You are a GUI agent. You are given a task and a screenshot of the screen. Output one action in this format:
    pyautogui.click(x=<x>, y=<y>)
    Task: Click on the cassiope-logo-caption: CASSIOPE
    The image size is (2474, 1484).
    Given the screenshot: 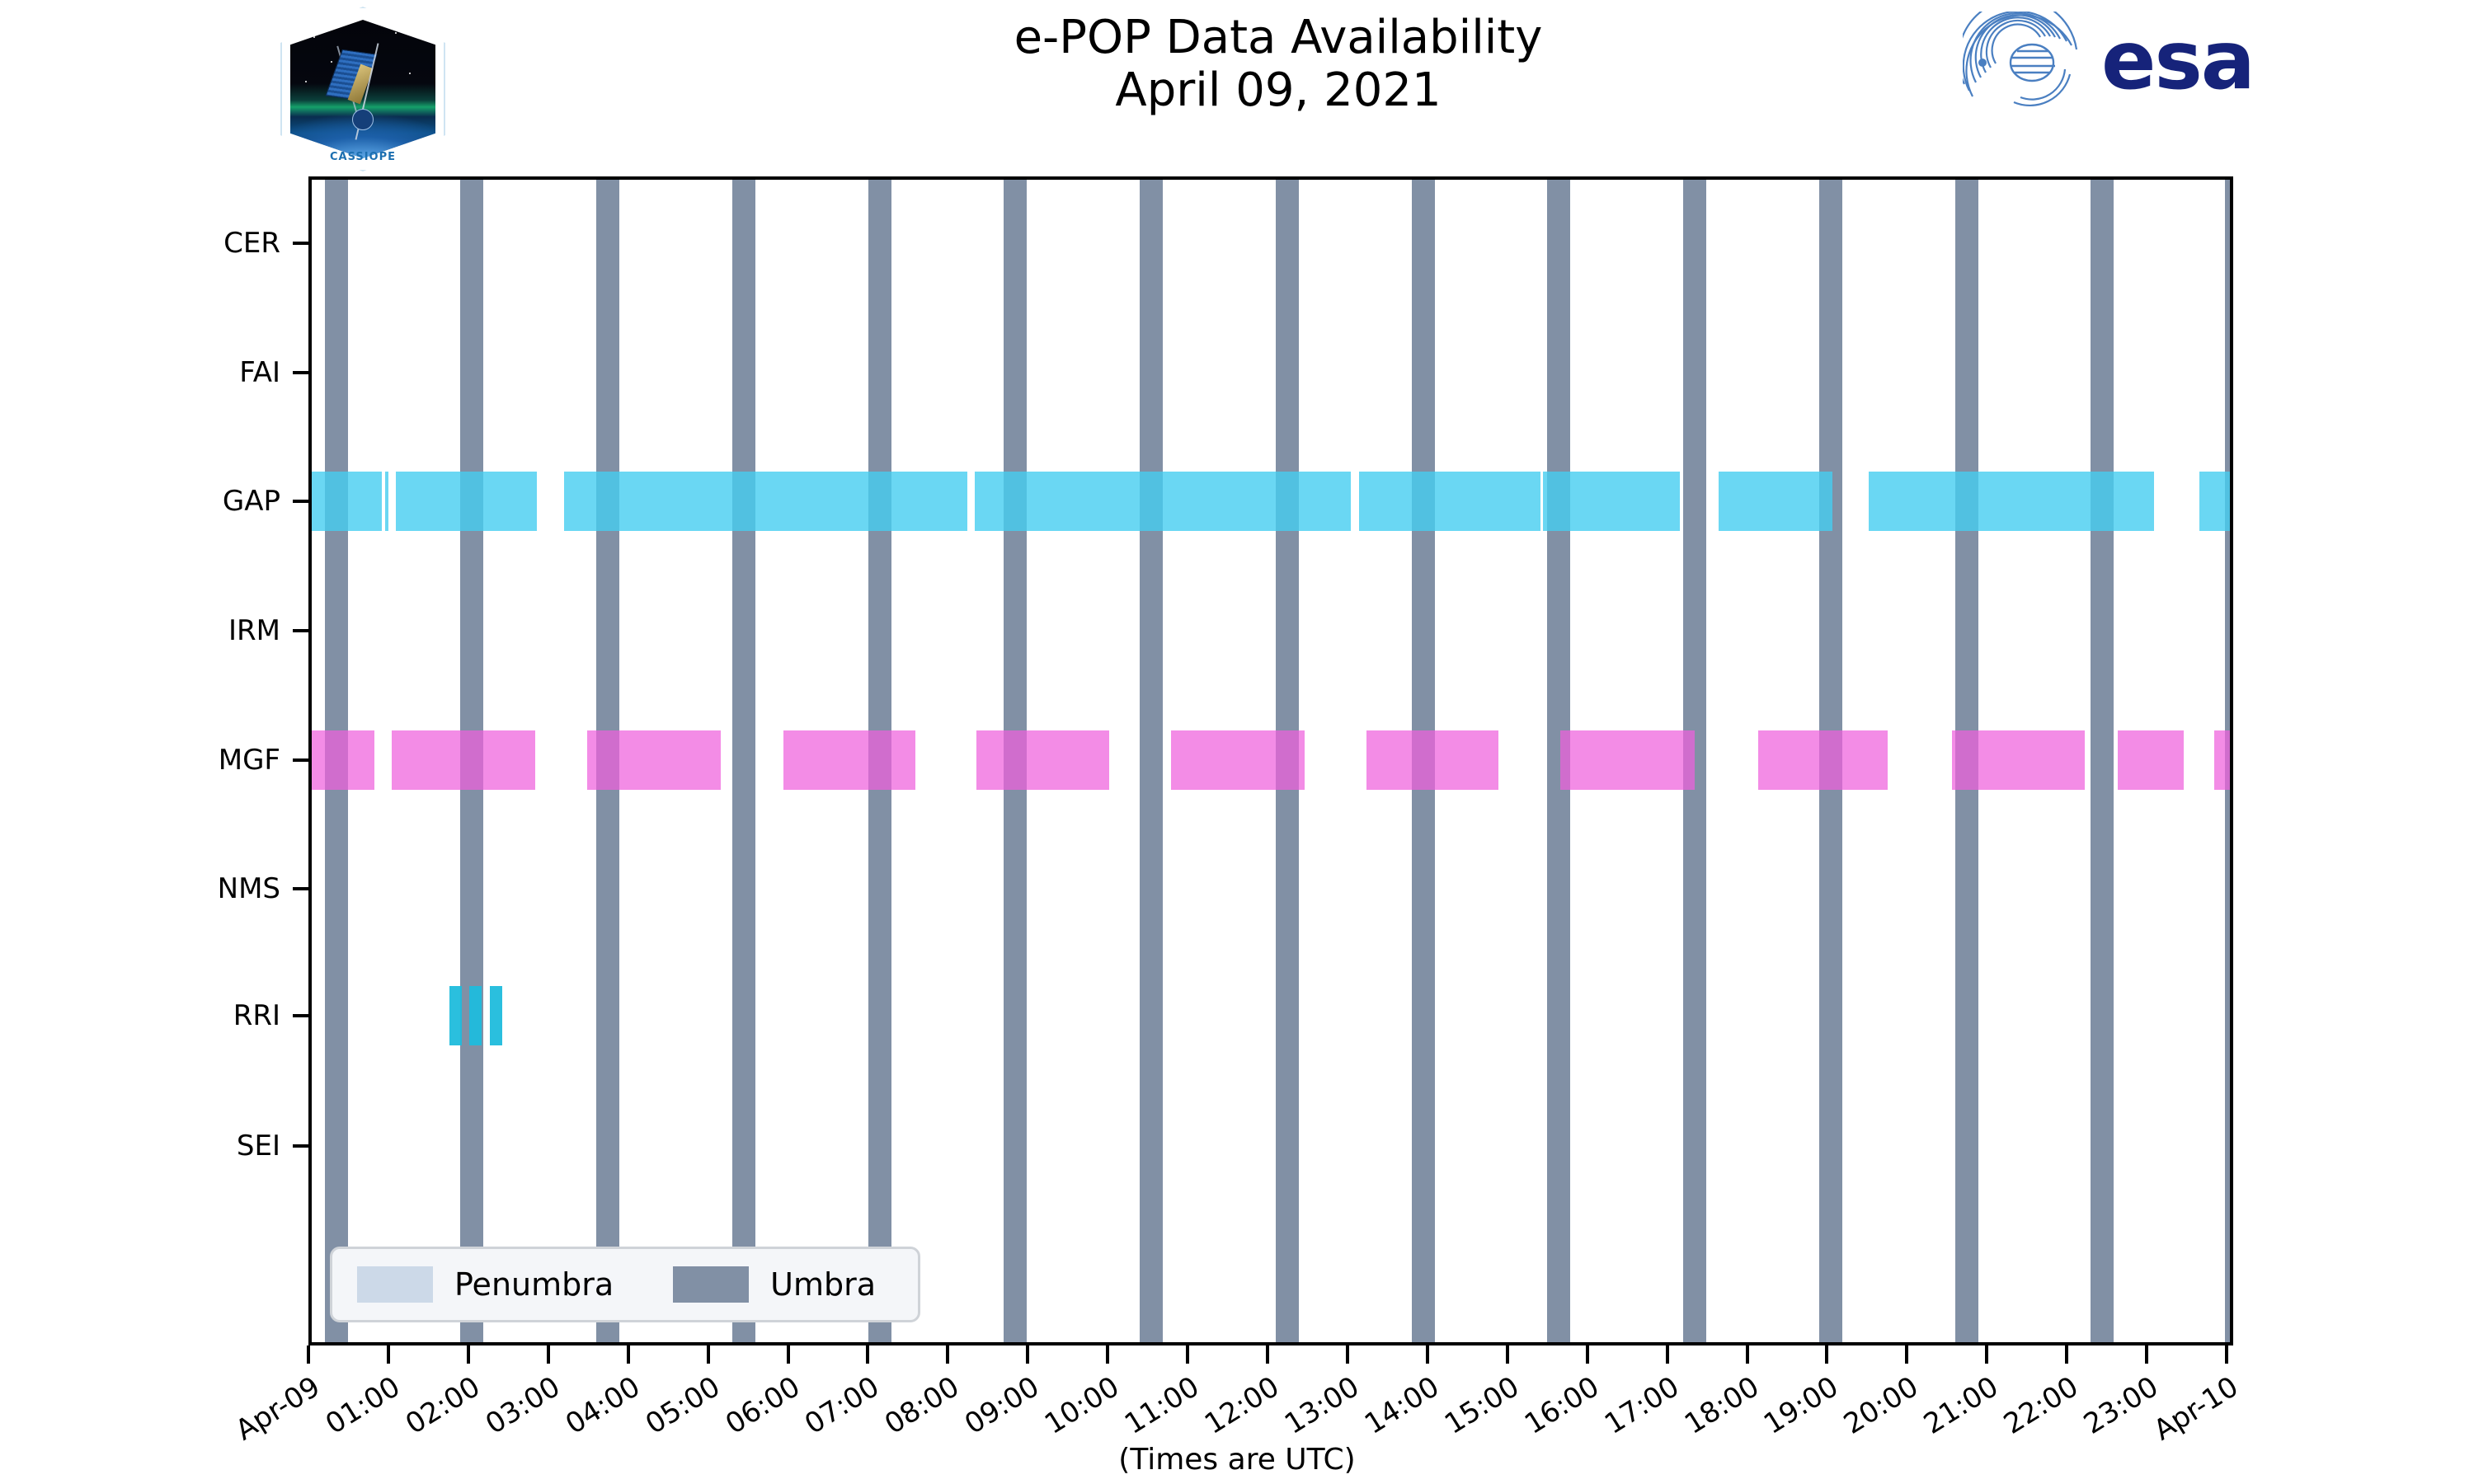 What is the action you would take?
    pyautogui.click(x=363, y=157)
    